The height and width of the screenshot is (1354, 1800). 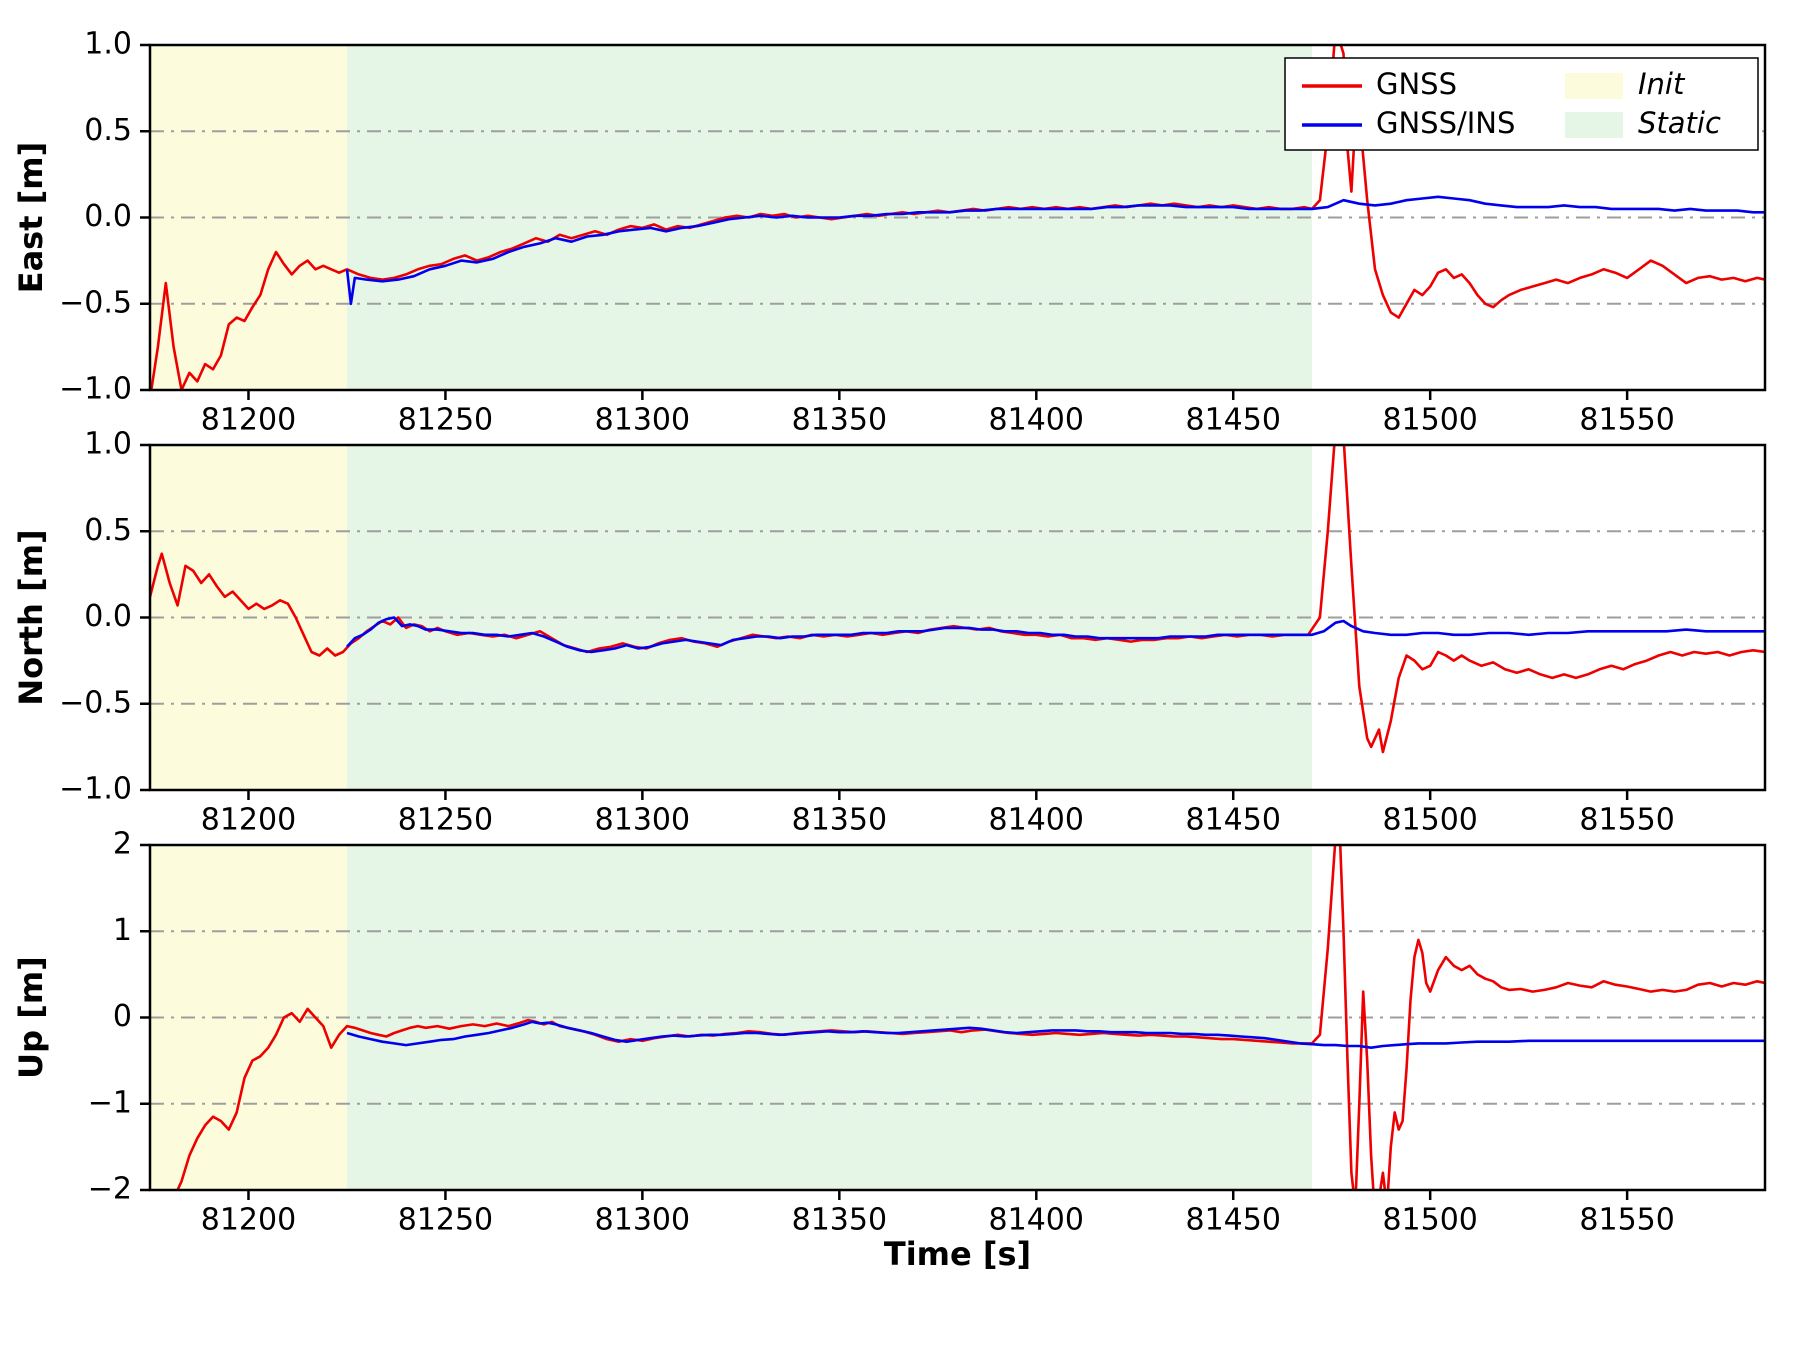 I want to click on y-tick-label: −1, so click(x=110, y=1102).